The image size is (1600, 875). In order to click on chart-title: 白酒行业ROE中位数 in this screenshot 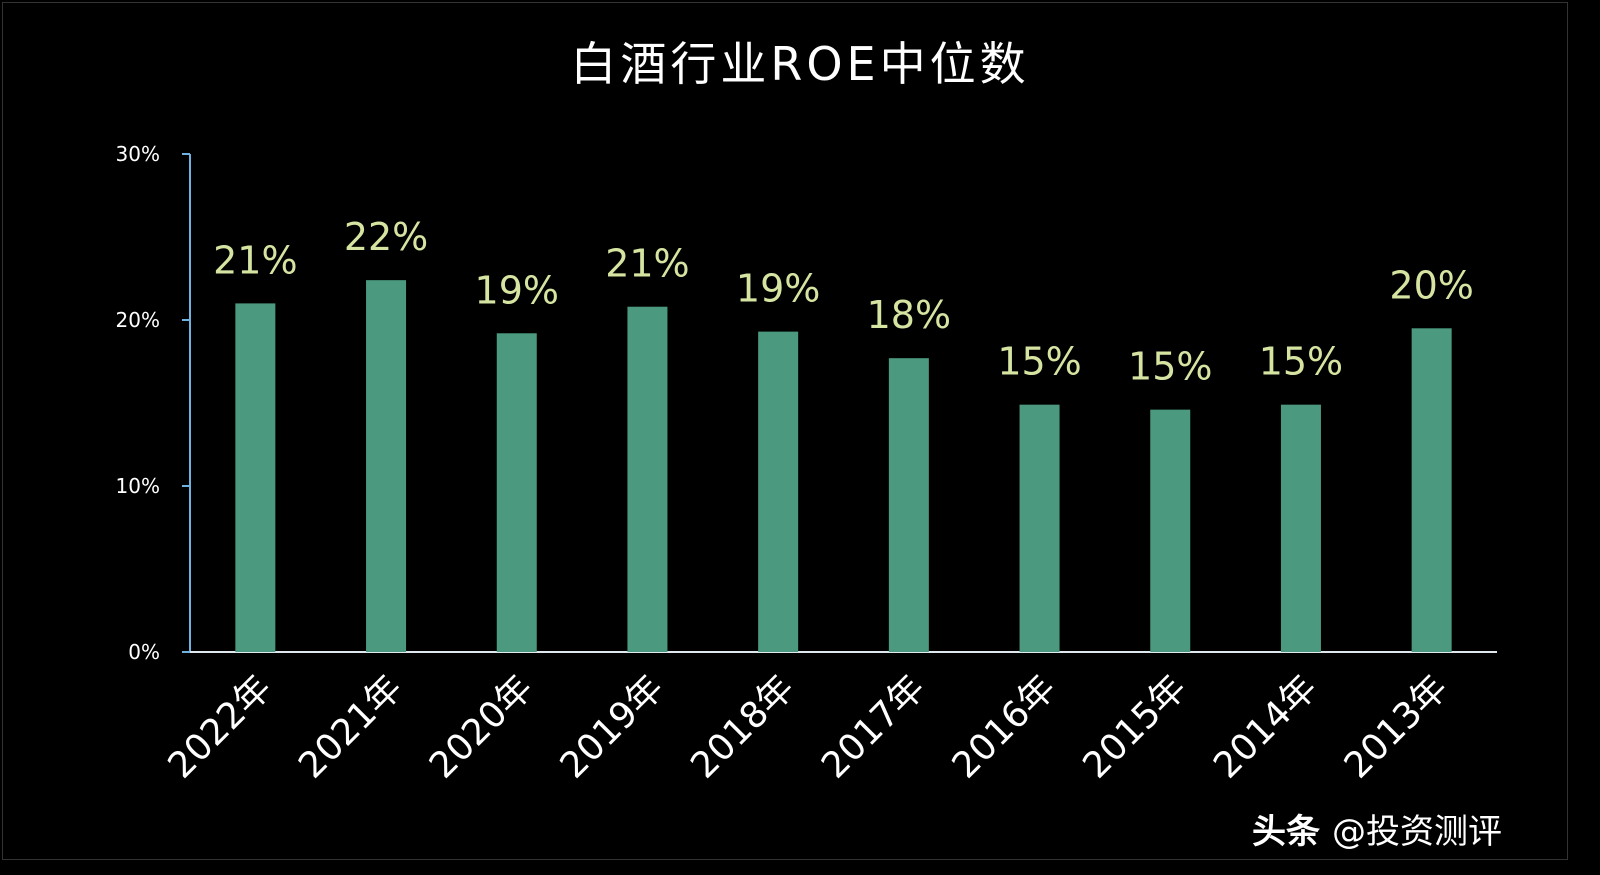, I will do `click(800, 64)`.